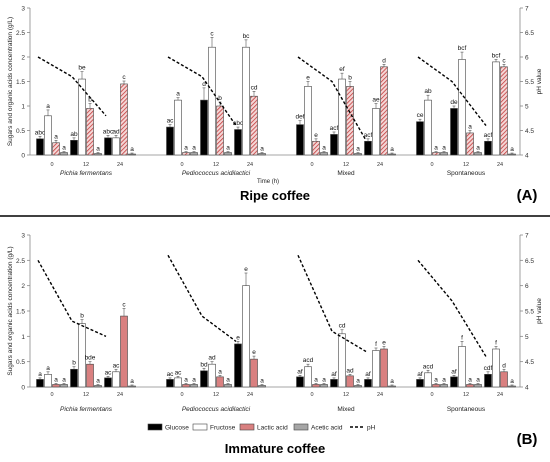  Describe the element at coordinates (200, 427) in the screenshot. I see `legend-swatch-fructose` at that location.